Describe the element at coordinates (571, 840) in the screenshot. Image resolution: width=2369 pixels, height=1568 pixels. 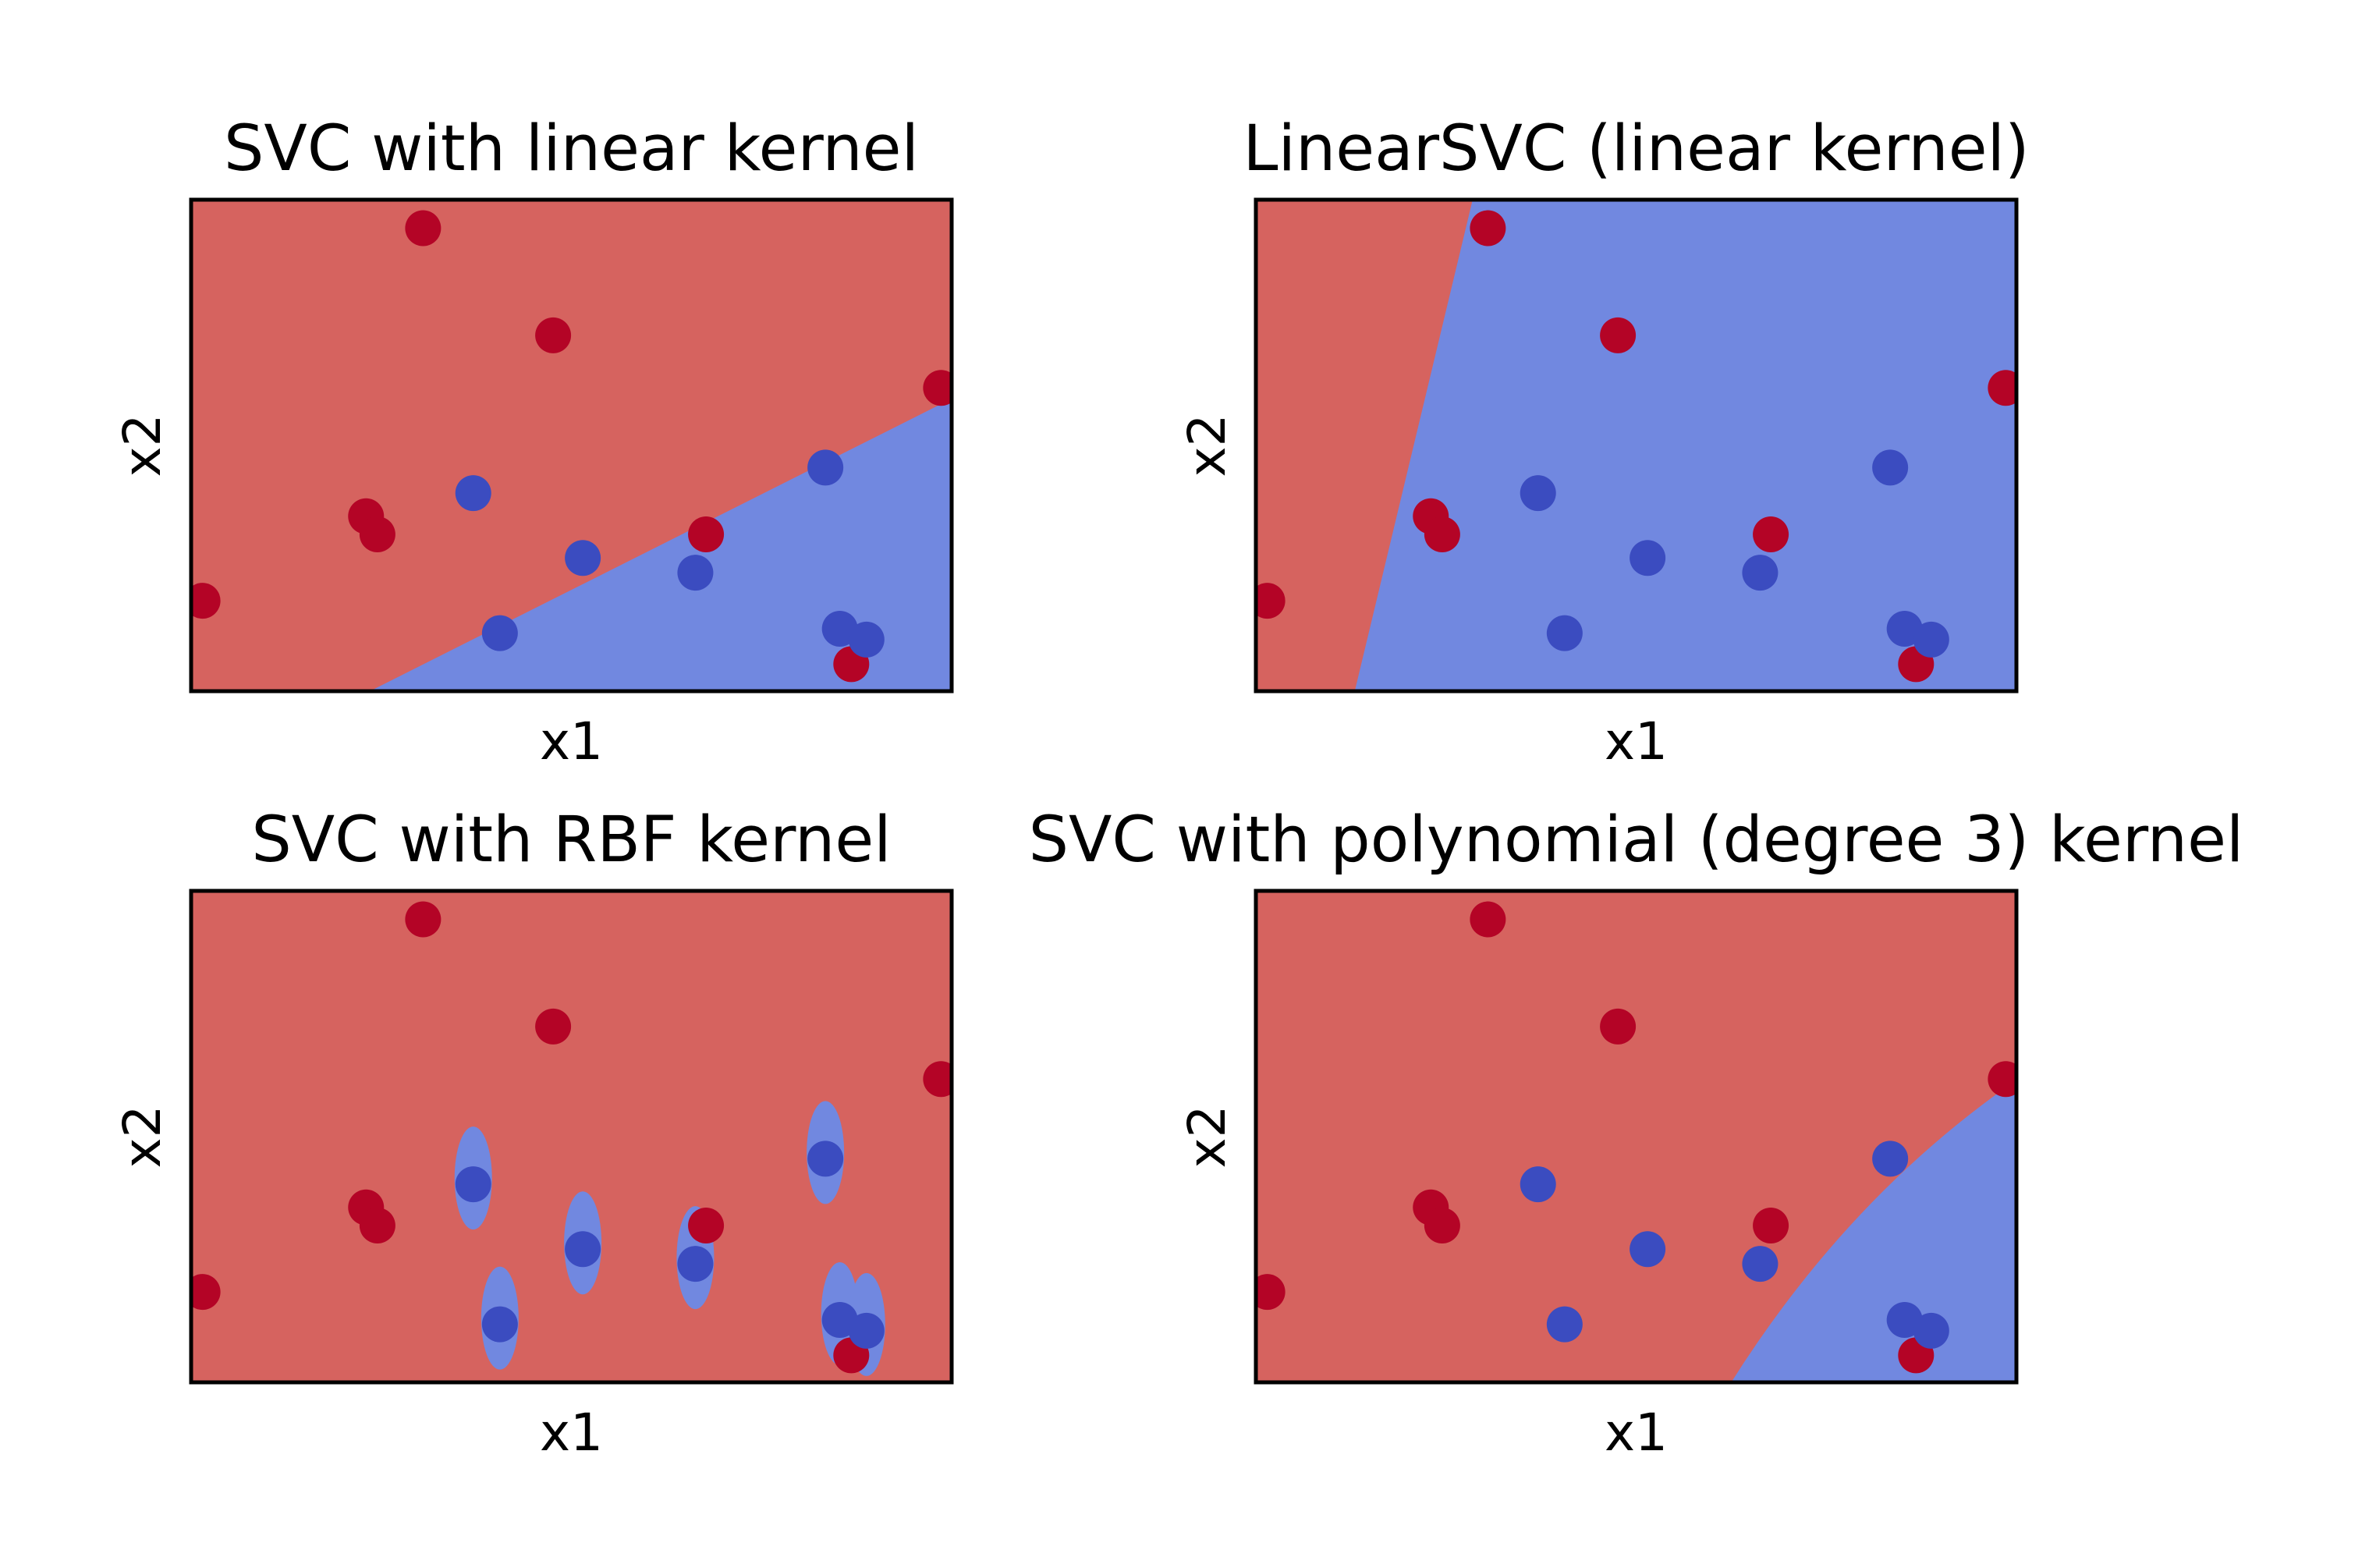
I see `subplot-title: SVC with RBF kernel` at that location.